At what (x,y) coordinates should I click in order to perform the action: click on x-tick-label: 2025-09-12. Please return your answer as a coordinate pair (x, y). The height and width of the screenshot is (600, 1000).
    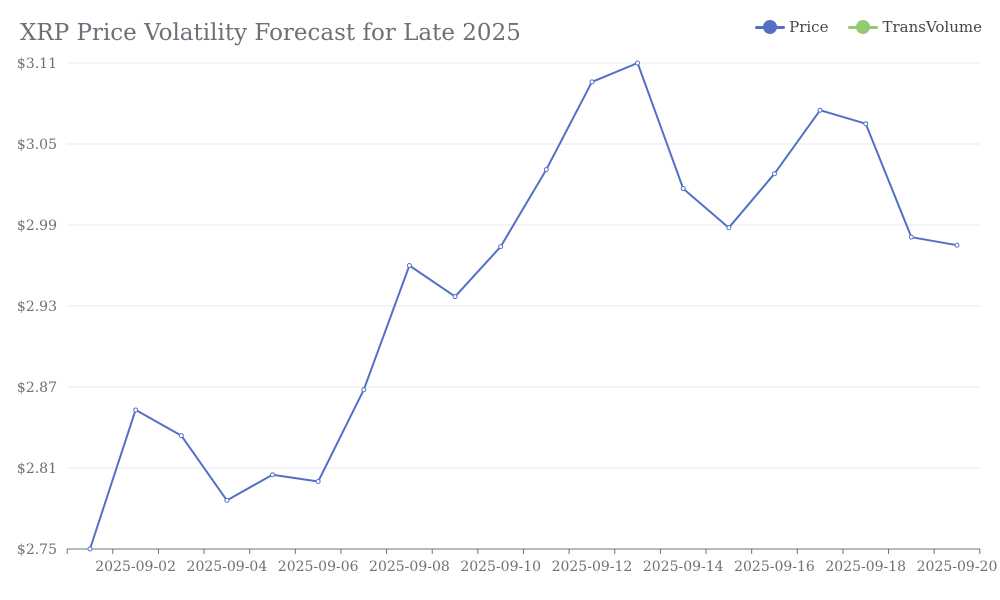
    Looking at the image, I should click on (592, 567).